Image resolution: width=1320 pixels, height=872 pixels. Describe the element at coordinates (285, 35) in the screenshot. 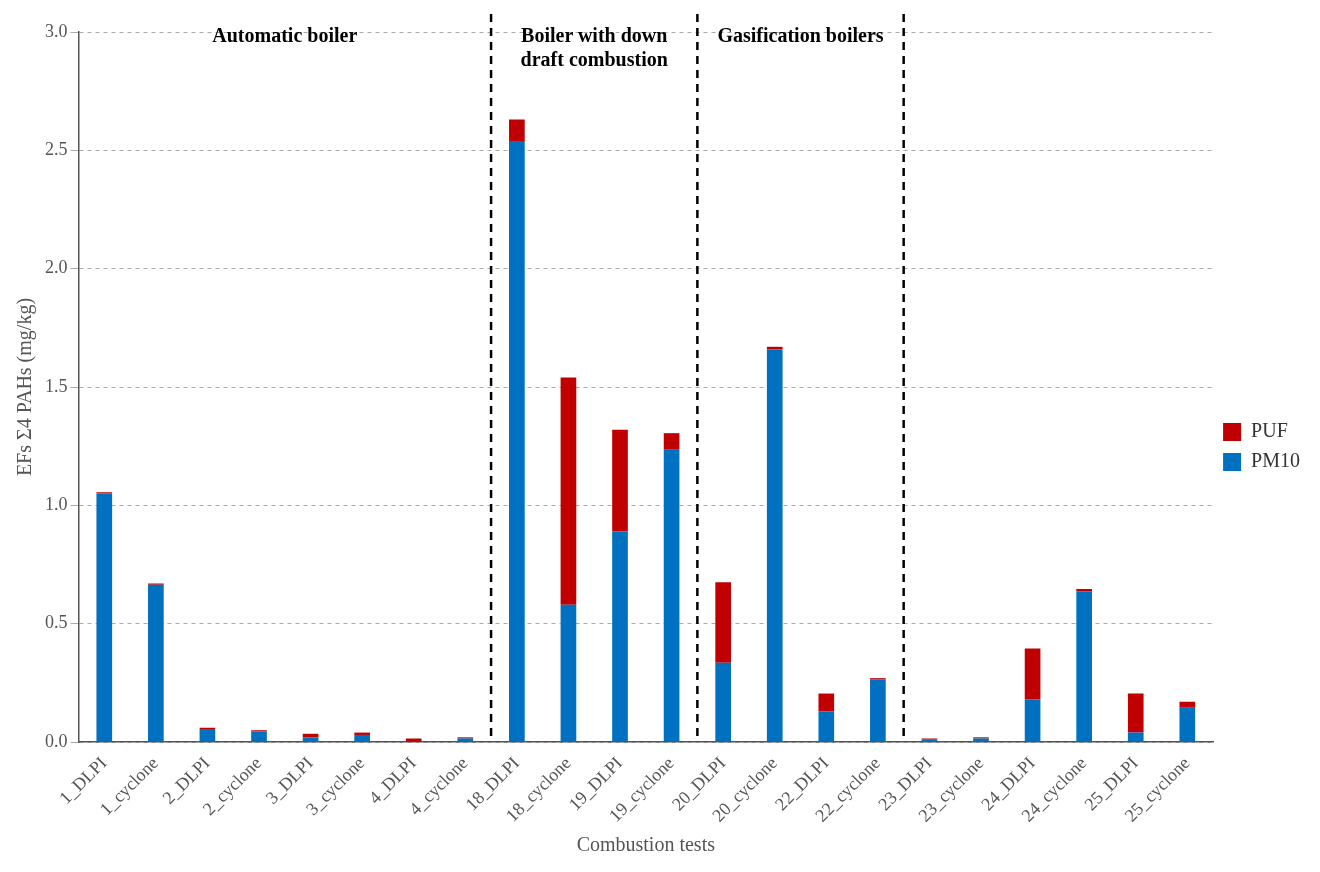

I see `annotation: Automatic boiler` at that location.